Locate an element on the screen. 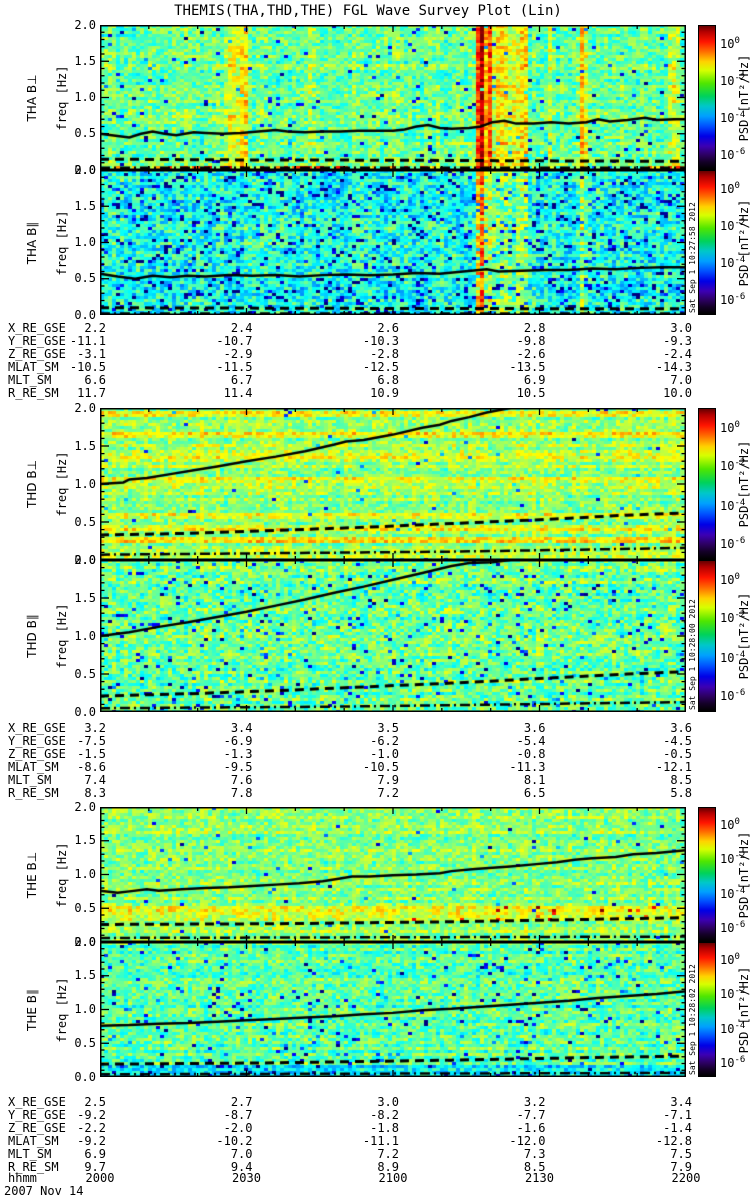 The image size is (750, 1200). panel-label-thd-bperp: THD B⊥ is located at coordinates (32, 484).